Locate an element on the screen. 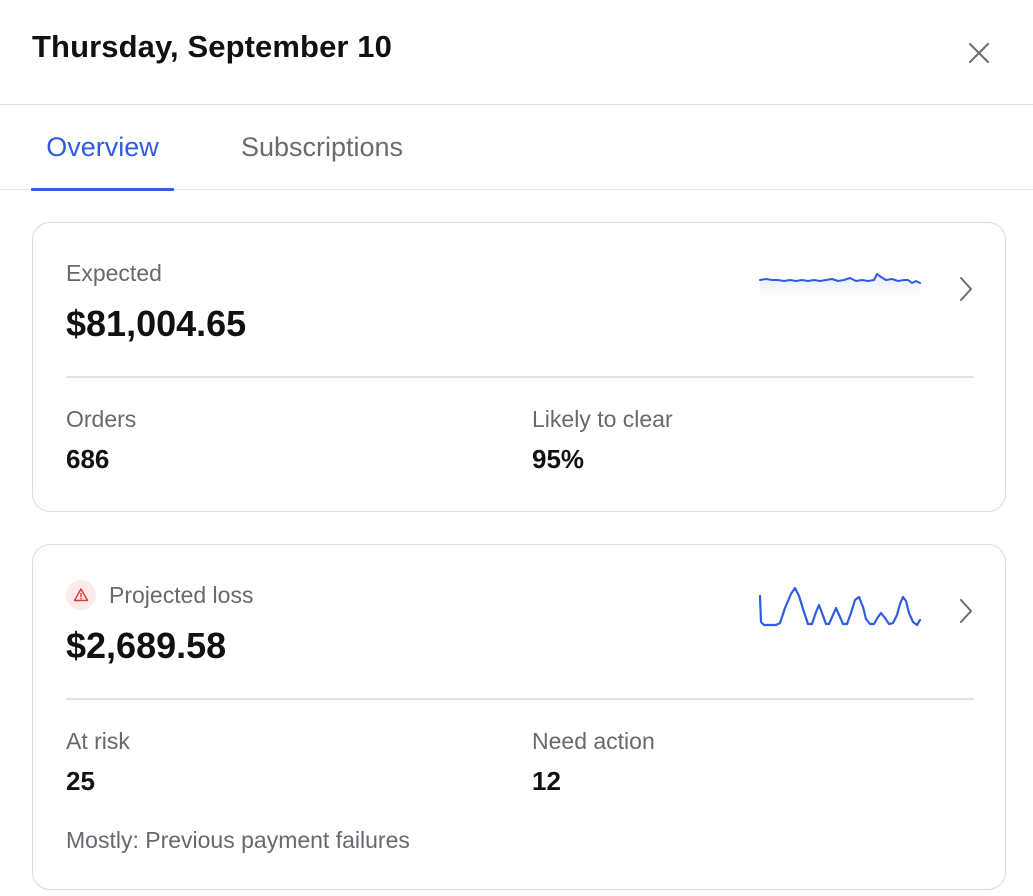 The width and height of the screenshot is (1033, 896). warning-triangle-icon is located at coordinates (81, 595).